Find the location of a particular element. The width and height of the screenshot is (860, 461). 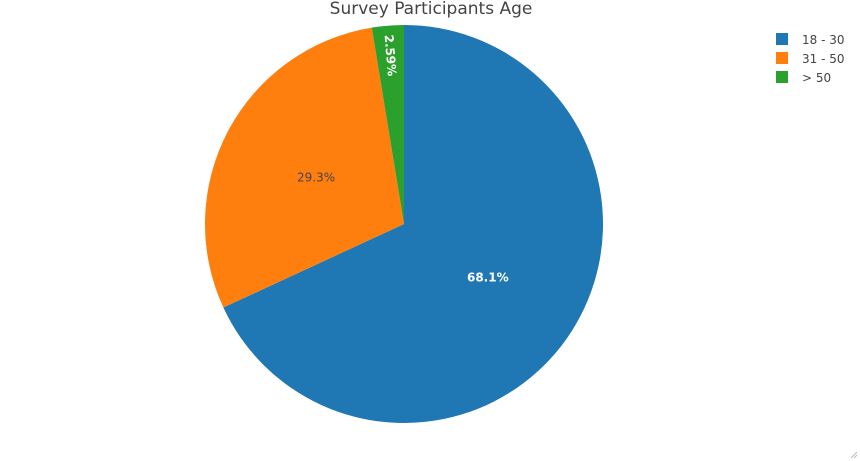

legend-label-31-50: 31 - 50 is located at coordinates (823, 59).